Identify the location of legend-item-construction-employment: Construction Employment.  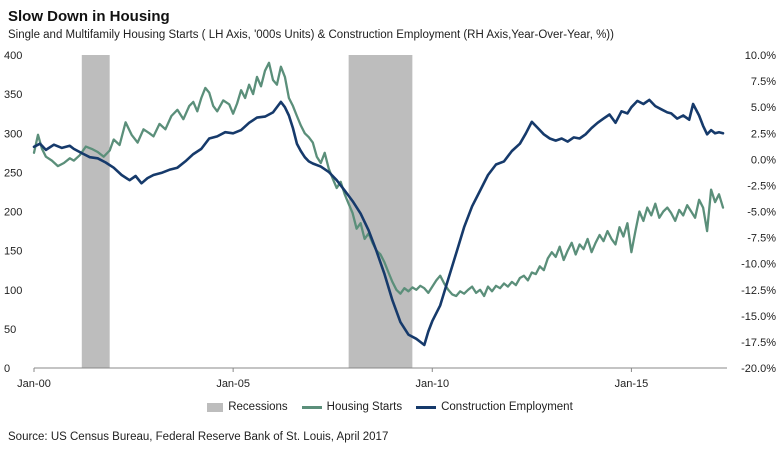
(494, 407).